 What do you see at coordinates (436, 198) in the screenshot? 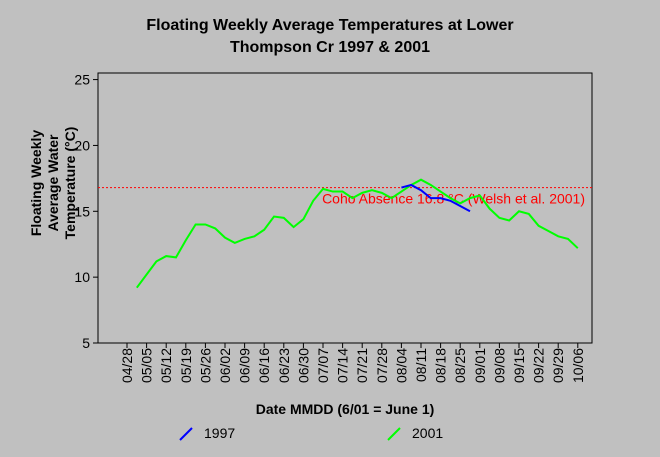
I see `series-line` at bounding box center [436, 198].